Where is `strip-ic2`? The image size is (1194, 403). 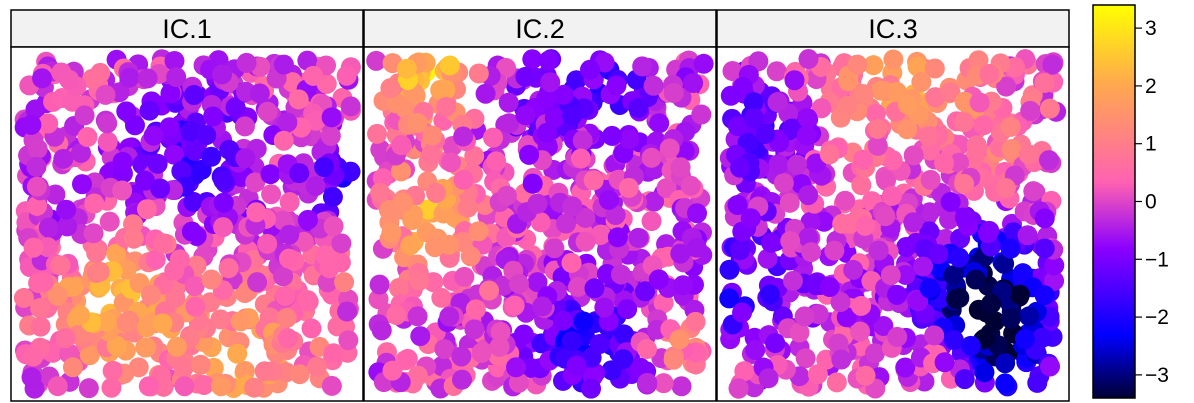 strip-ic2 is located at coordinates (540, 28).